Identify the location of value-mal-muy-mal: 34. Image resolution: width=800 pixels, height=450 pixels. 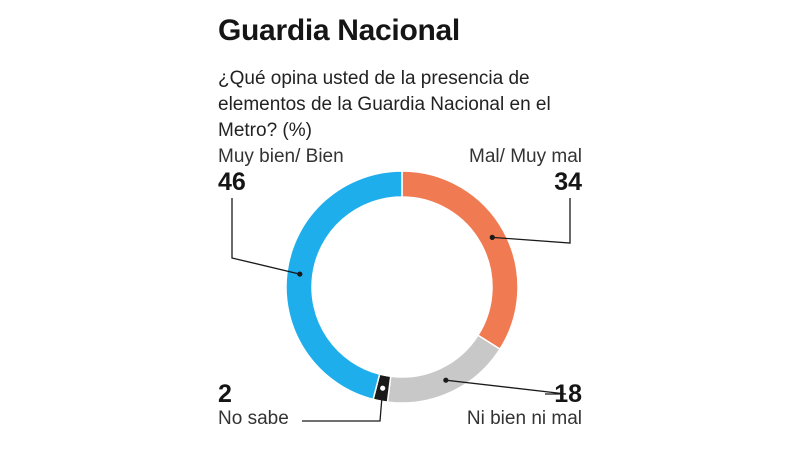
(568, 182).